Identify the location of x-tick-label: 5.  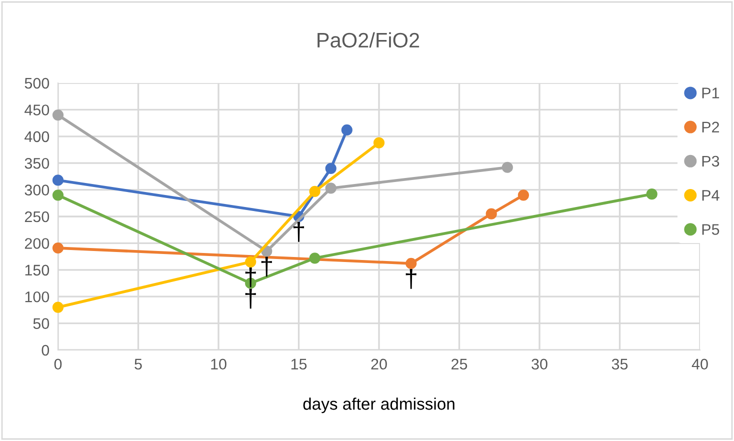
(138, 364).